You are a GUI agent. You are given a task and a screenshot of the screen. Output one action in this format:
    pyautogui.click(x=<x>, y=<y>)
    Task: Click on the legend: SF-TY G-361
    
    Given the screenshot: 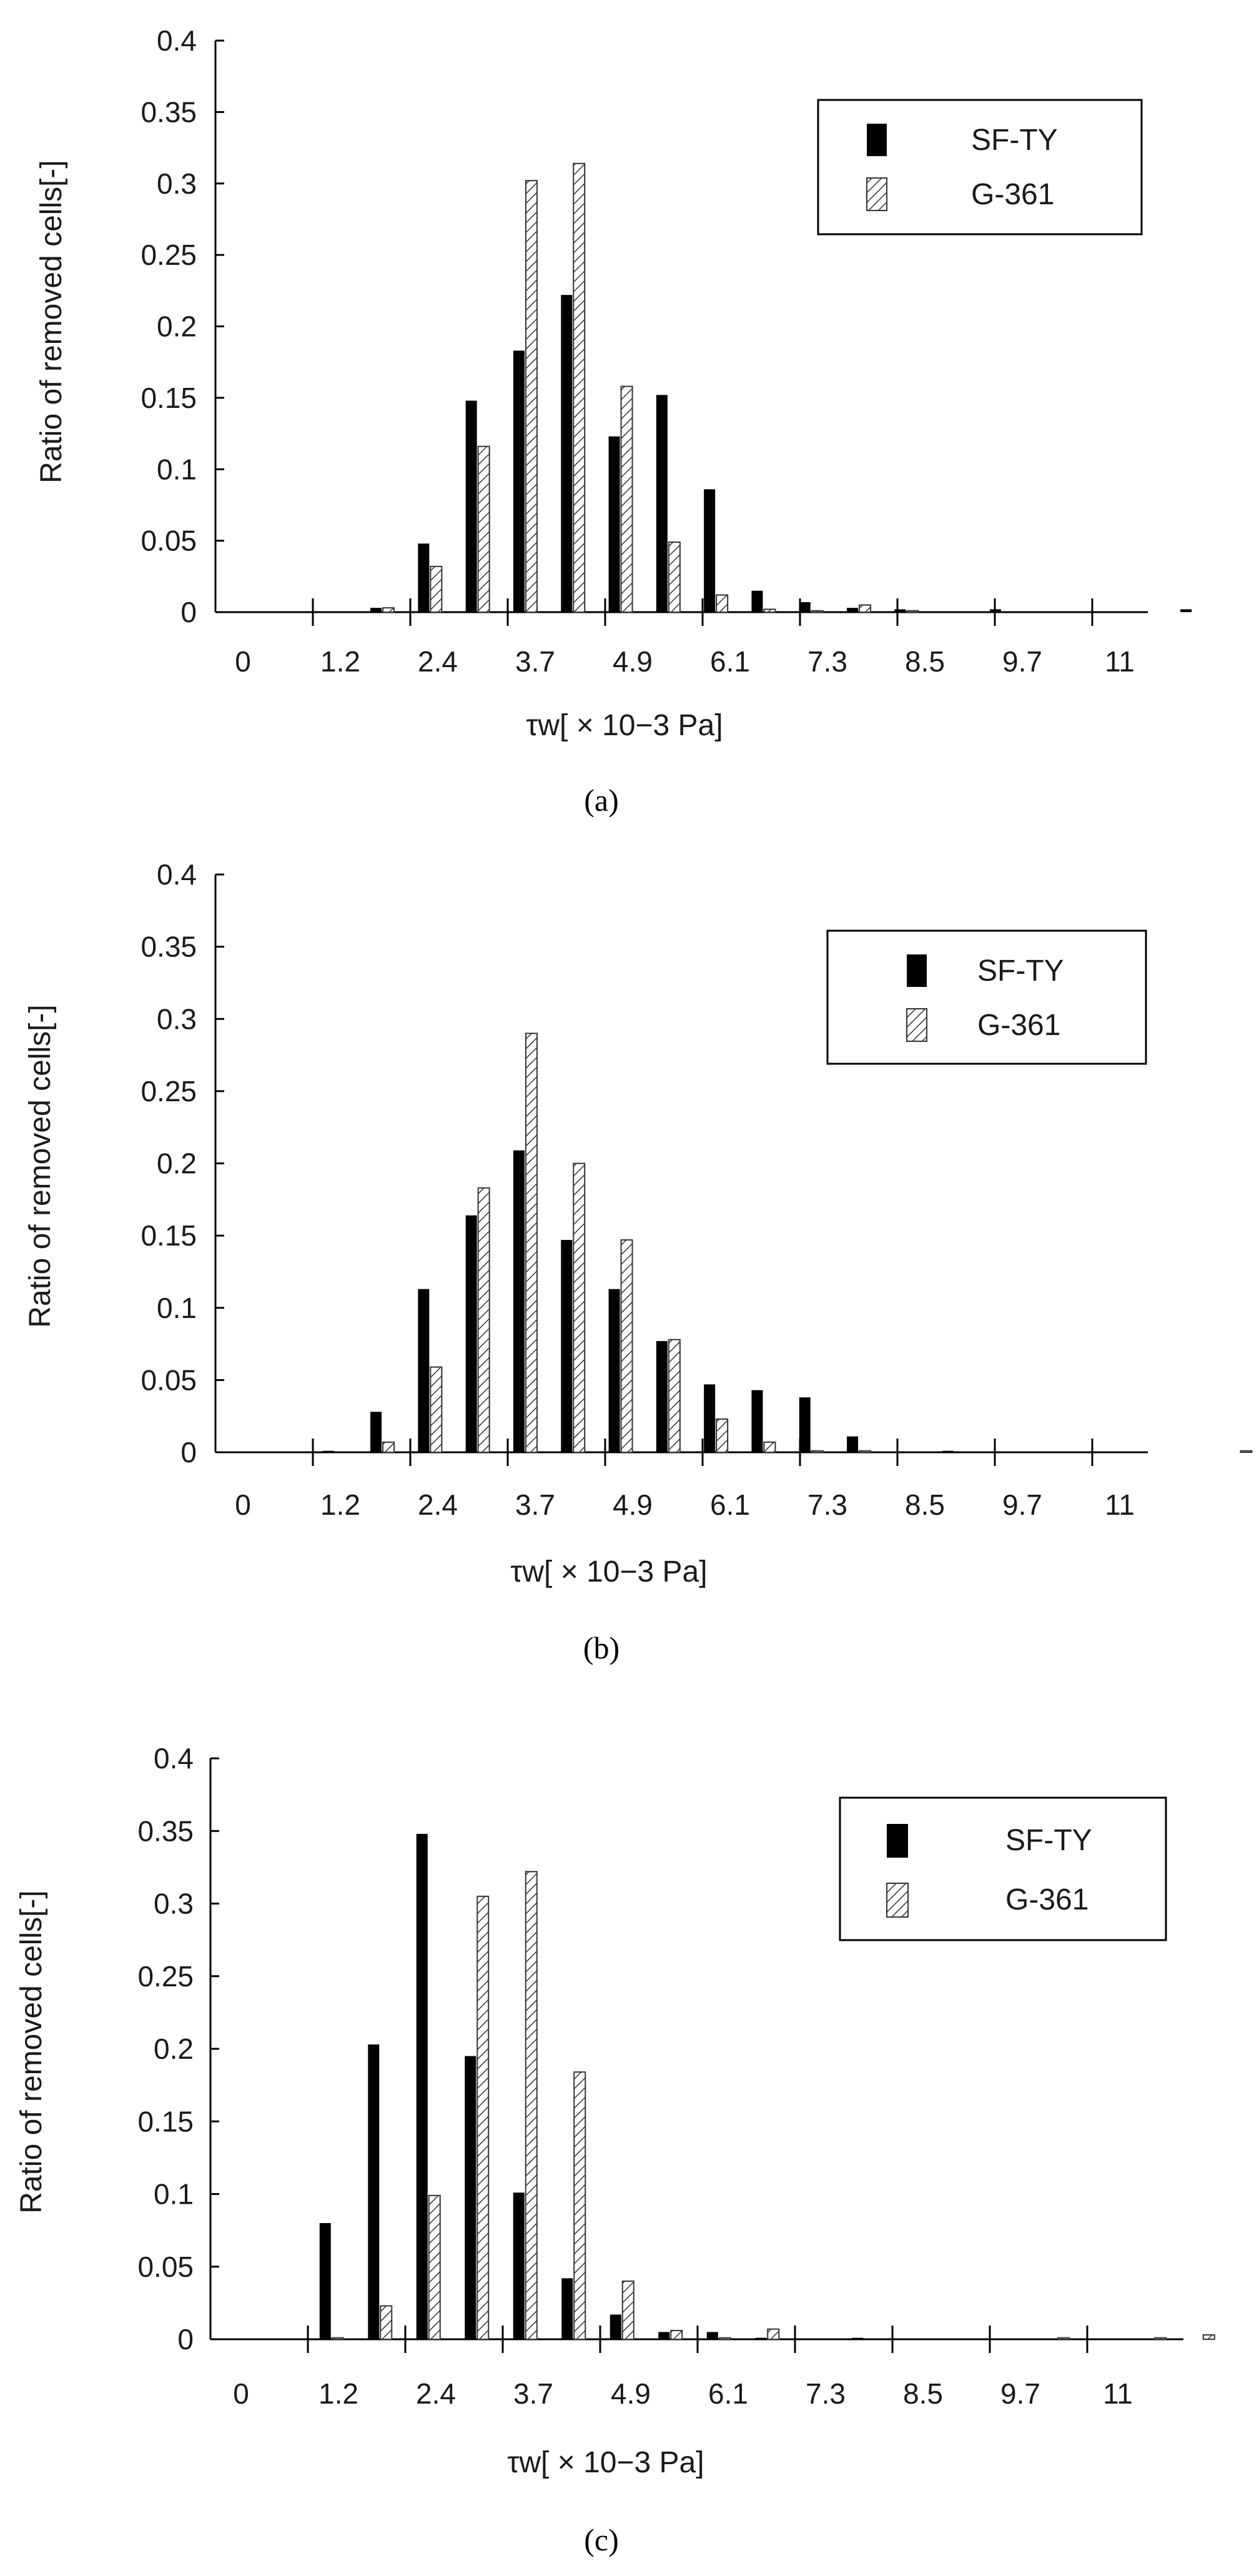 What is the action you would take?
    pyautogui.click(x=1003, y=1868)
    